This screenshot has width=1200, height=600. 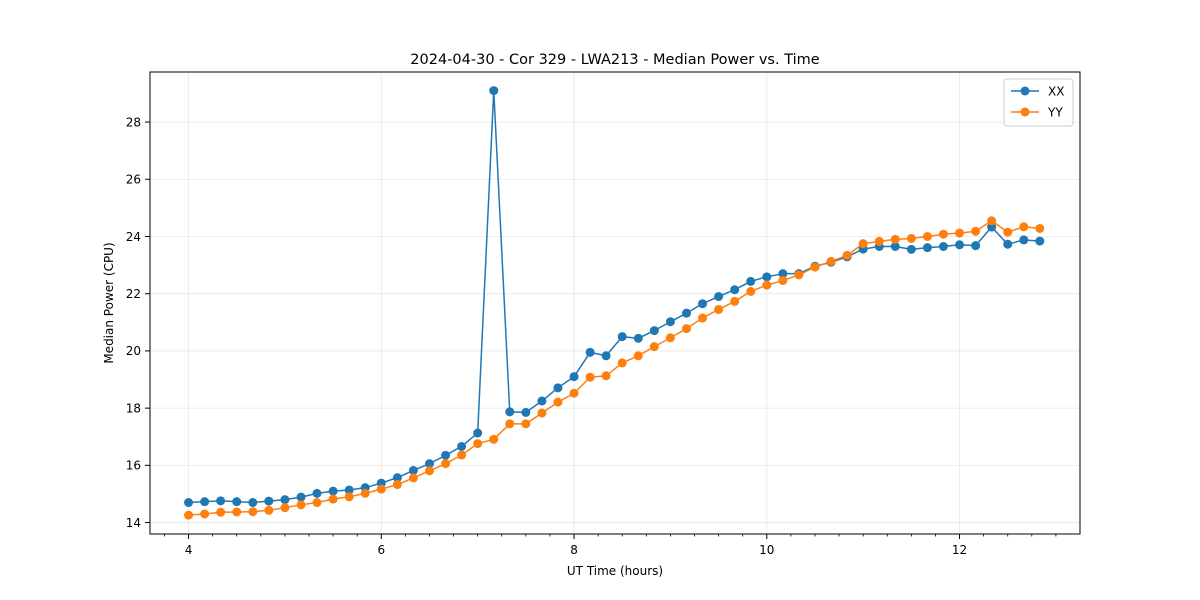 What do you see at coordinates (959, 550) in the screenshot?
I see `x-tick-label: 12` at bounding box center [959, 550].